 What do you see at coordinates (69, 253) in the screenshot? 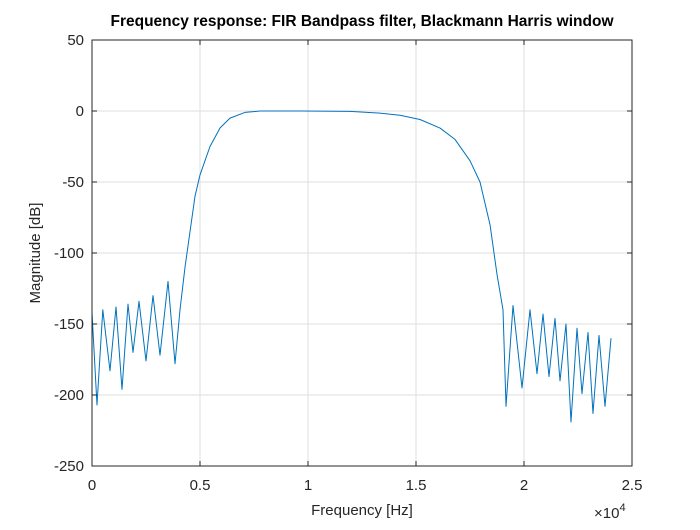
I see `y-tick-label: -100` at bounding box center [69, 253].